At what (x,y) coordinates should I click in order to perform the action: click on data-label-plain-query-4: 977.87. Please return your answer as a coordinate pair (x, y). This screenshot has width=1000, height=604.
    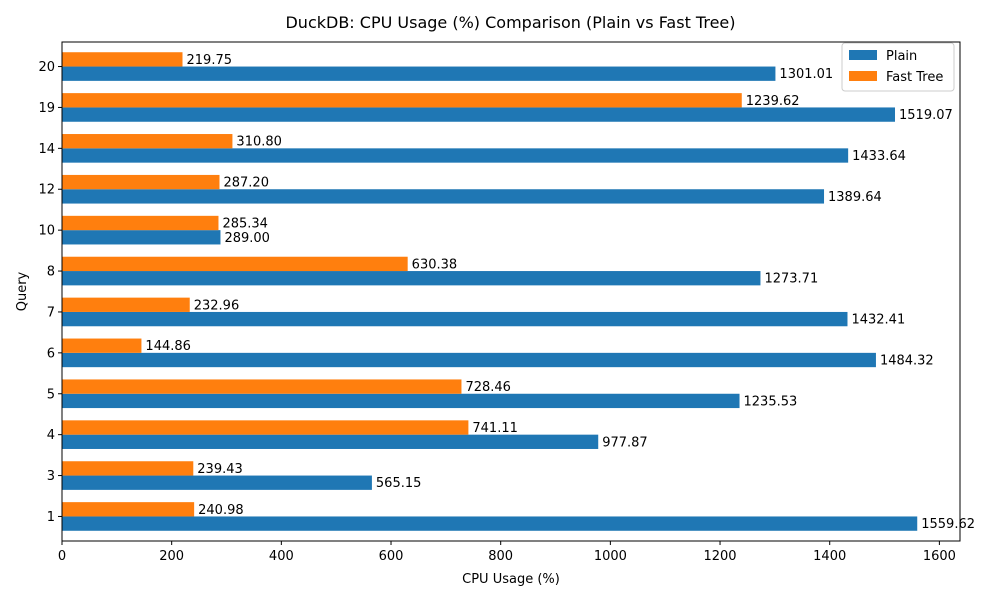
    Looking at the image, I should click on (625, 442).